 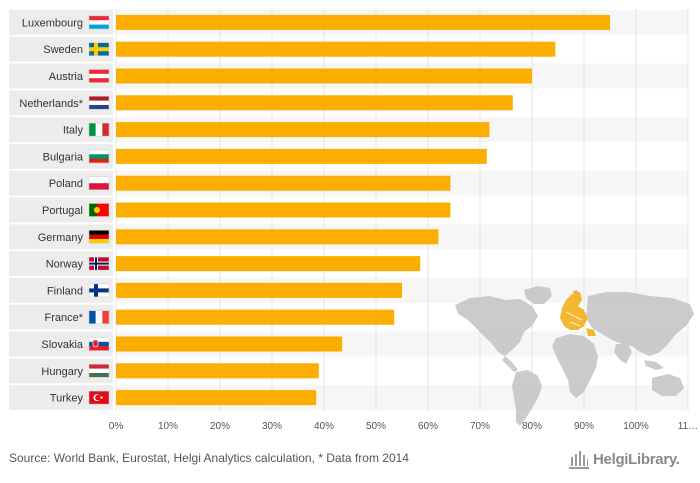 What do you see at coordinates (584, 426) in the screenshot?
I see `tick-label: 90%` at bounding box center [584, 426].